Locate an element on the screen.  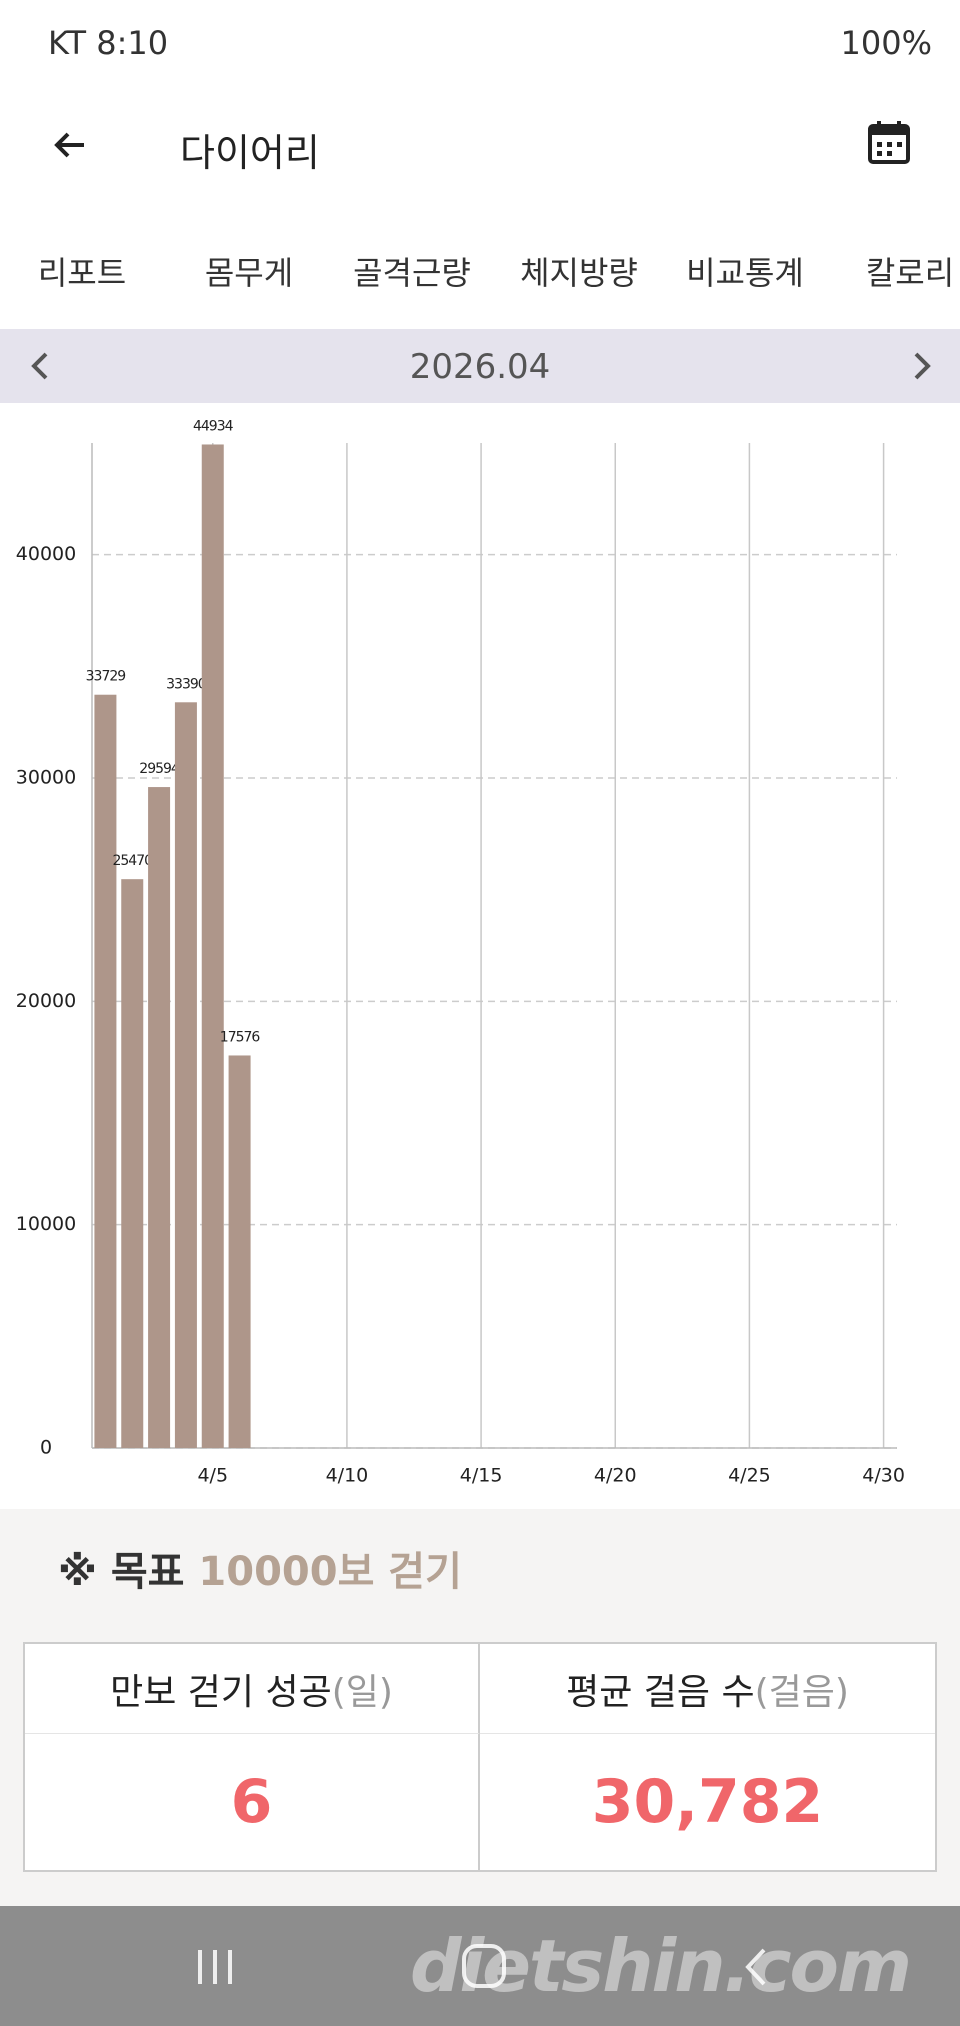
y-tick-label: 30000 is located at coordinates (46, 778).